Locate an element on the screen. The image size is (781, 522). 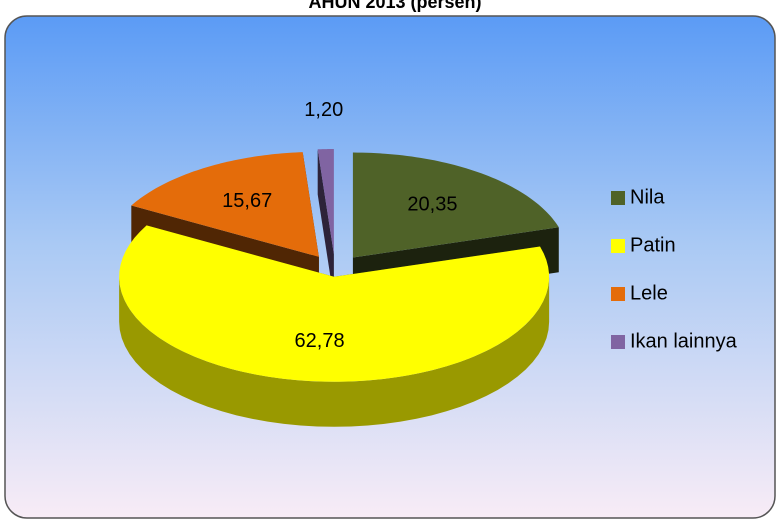
legend-label: Patin is located at coordinates (653, 245).